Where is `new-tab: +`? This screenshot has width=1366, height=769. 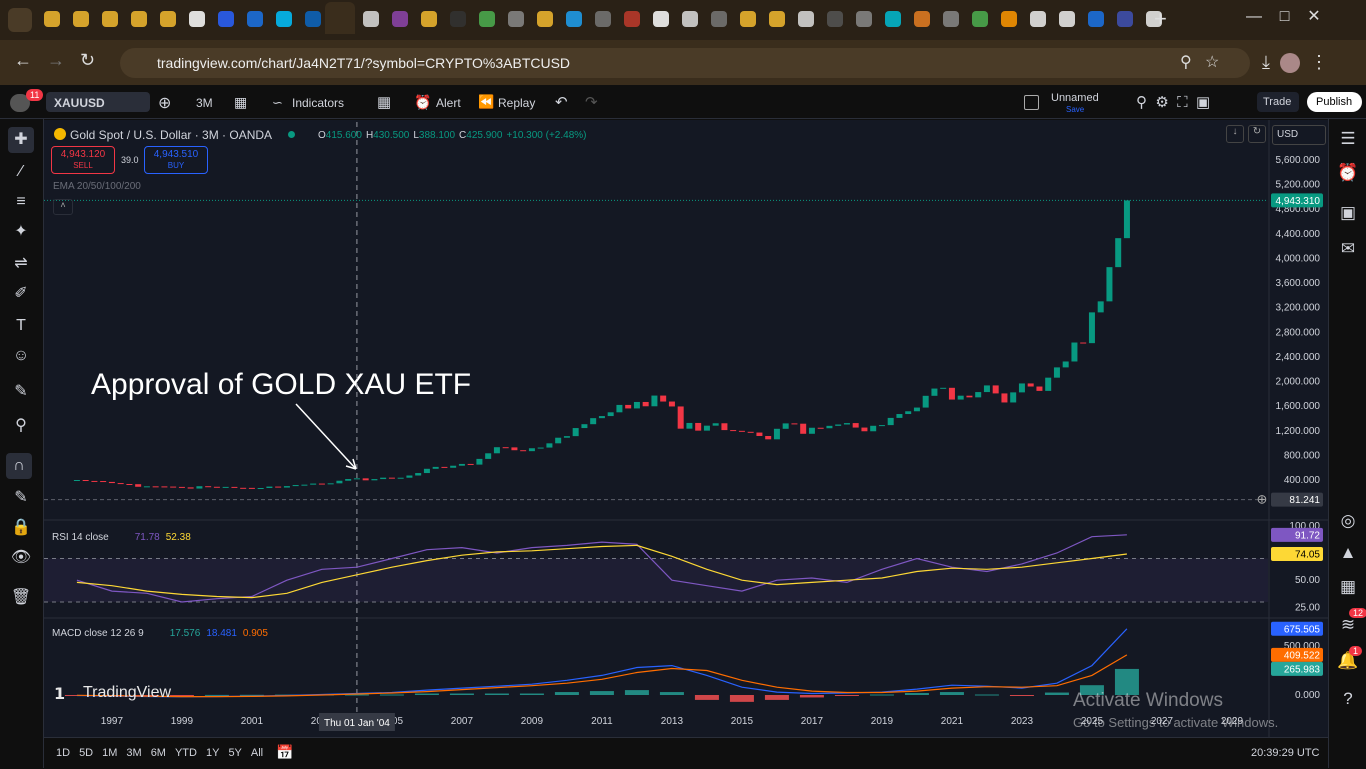 new-tab: + is located at coordinates (1160, 18).